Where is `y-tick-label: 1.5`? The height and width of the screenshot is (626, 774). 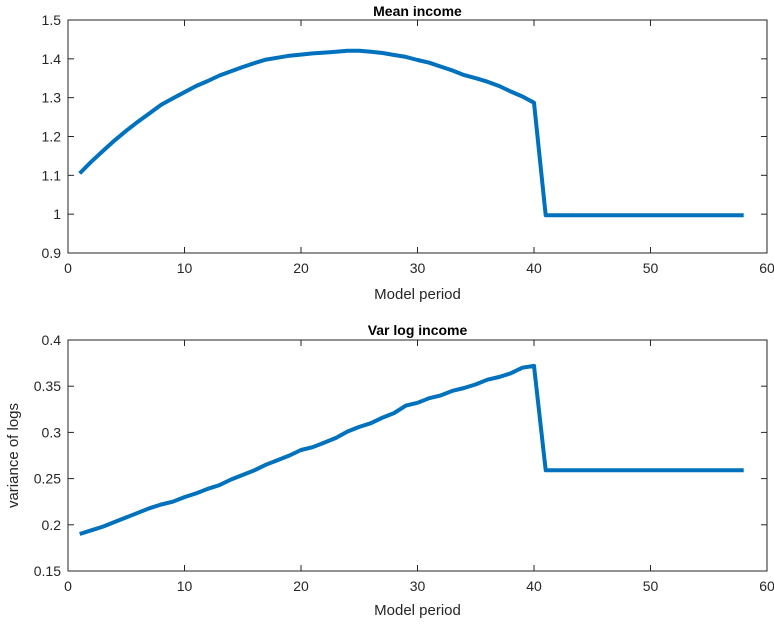 y-tick-label: 1.5 is located at coordinates (52, 20).